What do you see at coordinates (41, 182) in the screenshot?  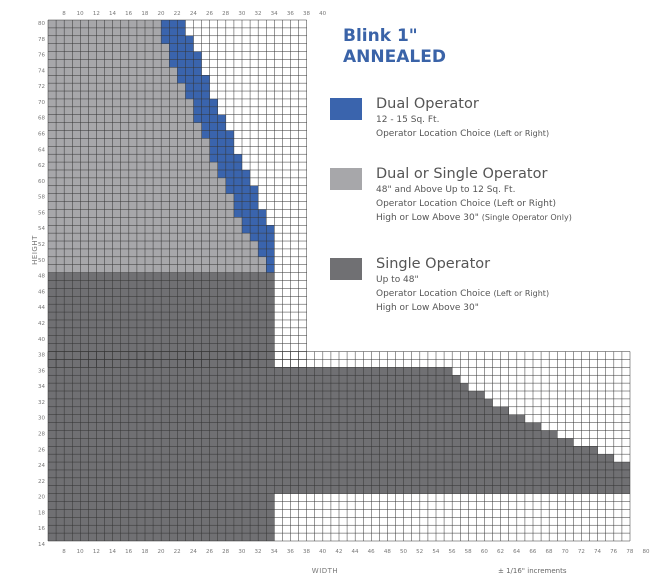 I see `y-tick-label: 60` at bounding box center [41, 182].